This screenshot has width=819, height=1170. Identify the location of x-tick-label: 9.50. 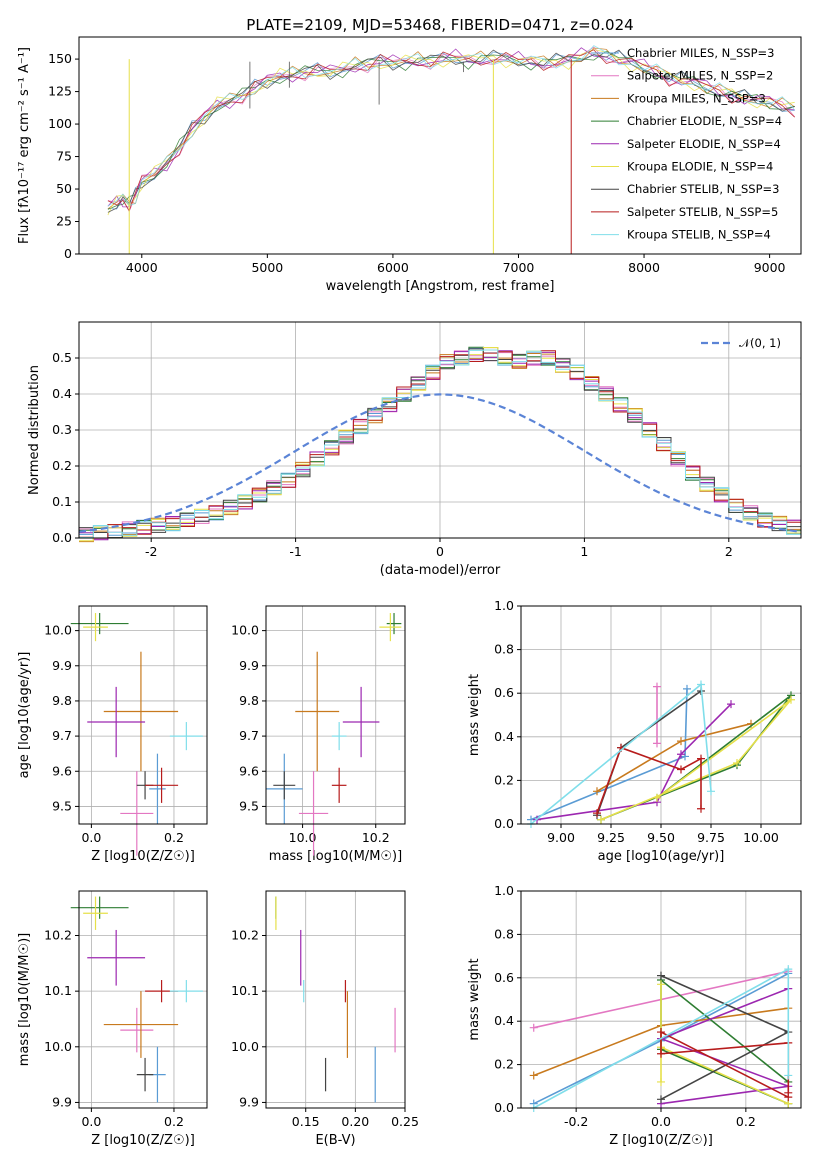
(661, 837).